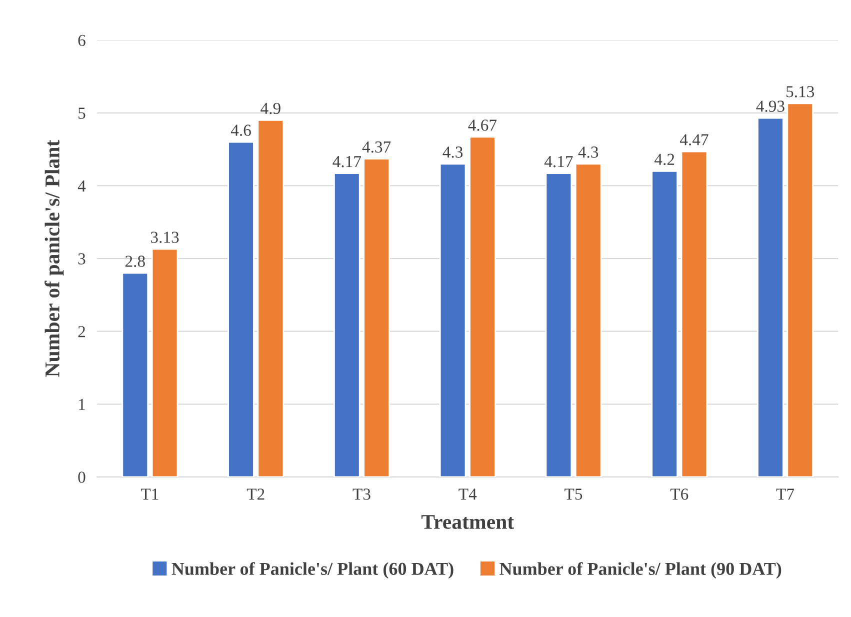 Image resolution: width=851 pixels, height=617 pixels. I want to click on y-axis-title: Number of panicle's/ Plant, so click(54, 258).